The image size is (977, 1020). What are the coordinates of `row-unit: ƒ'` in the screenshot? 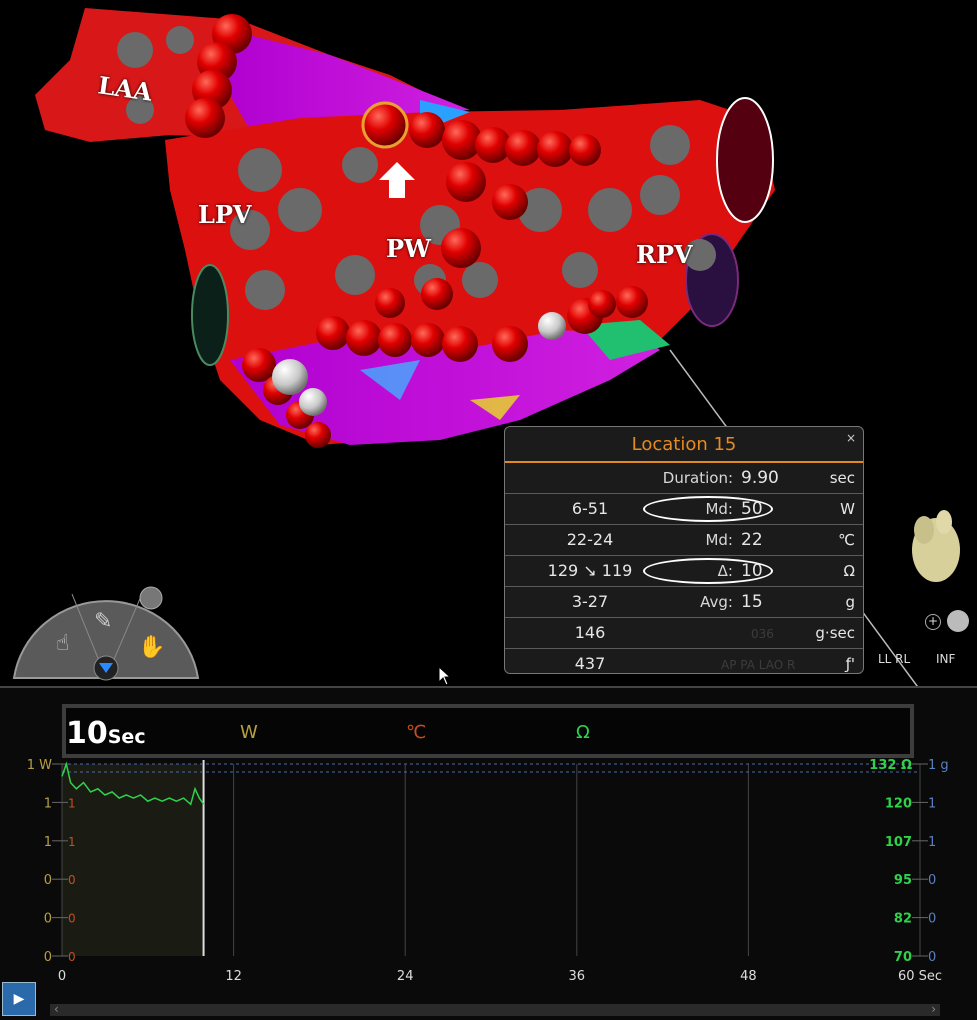 It's located at (850, 664).